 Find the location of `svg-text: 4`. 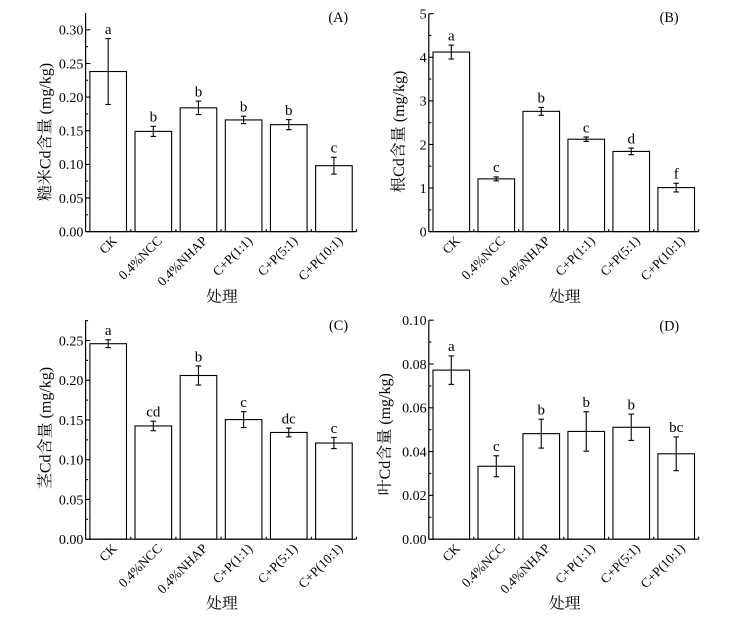

svg-text: 4 is located at coordinates (423, 58).